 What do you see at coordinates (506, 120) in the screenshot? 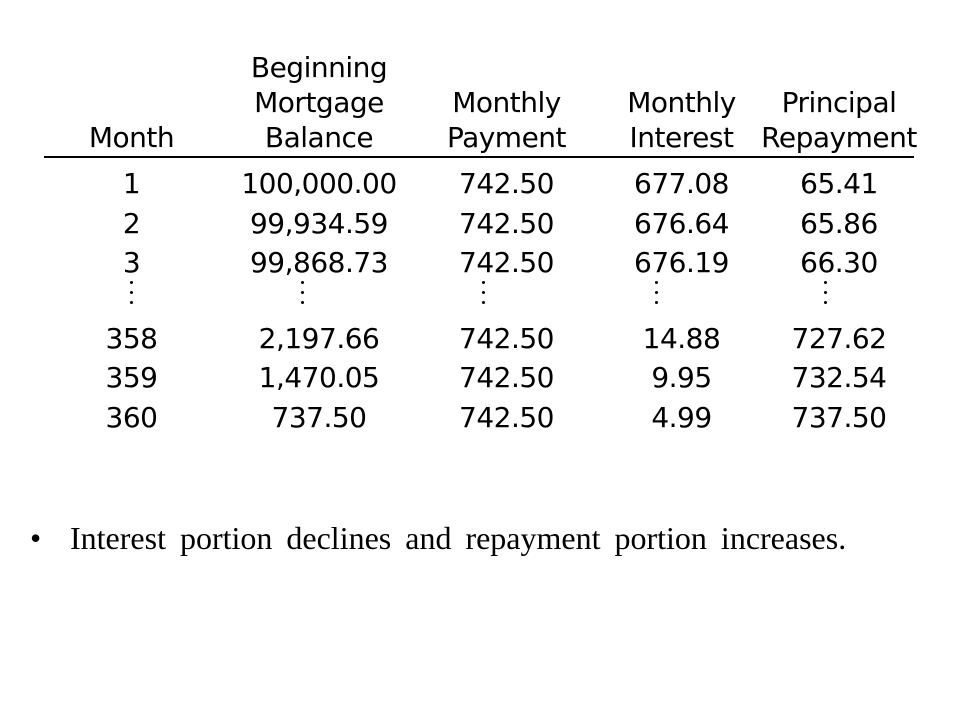
I see `header-monthly-payment: Monthly Payment` at bounding box center [506, 120].